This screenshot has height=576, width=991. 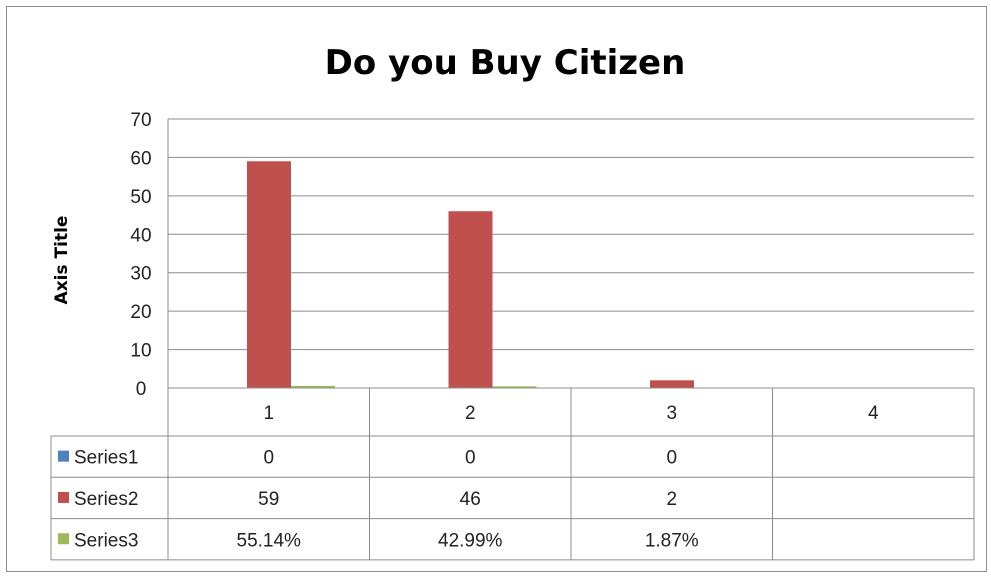 I want to click on y-axis-title: Axis Title, so click(x=62, y=260).